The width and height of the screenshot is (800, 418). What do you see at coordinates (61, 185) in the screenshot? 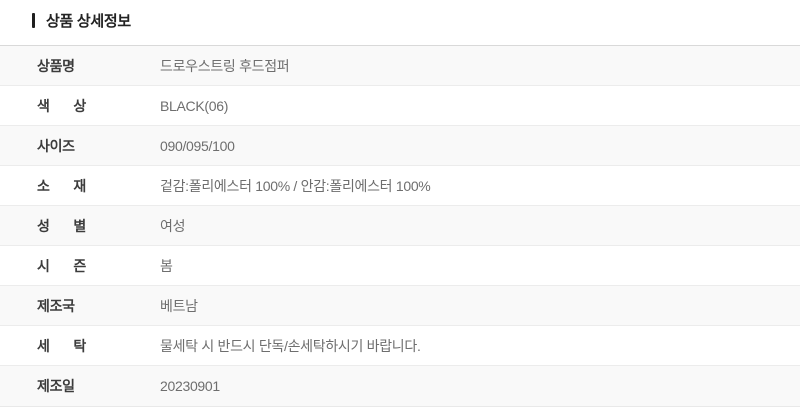
I see `row-label: 소 재` at bounding box center [61, 185].